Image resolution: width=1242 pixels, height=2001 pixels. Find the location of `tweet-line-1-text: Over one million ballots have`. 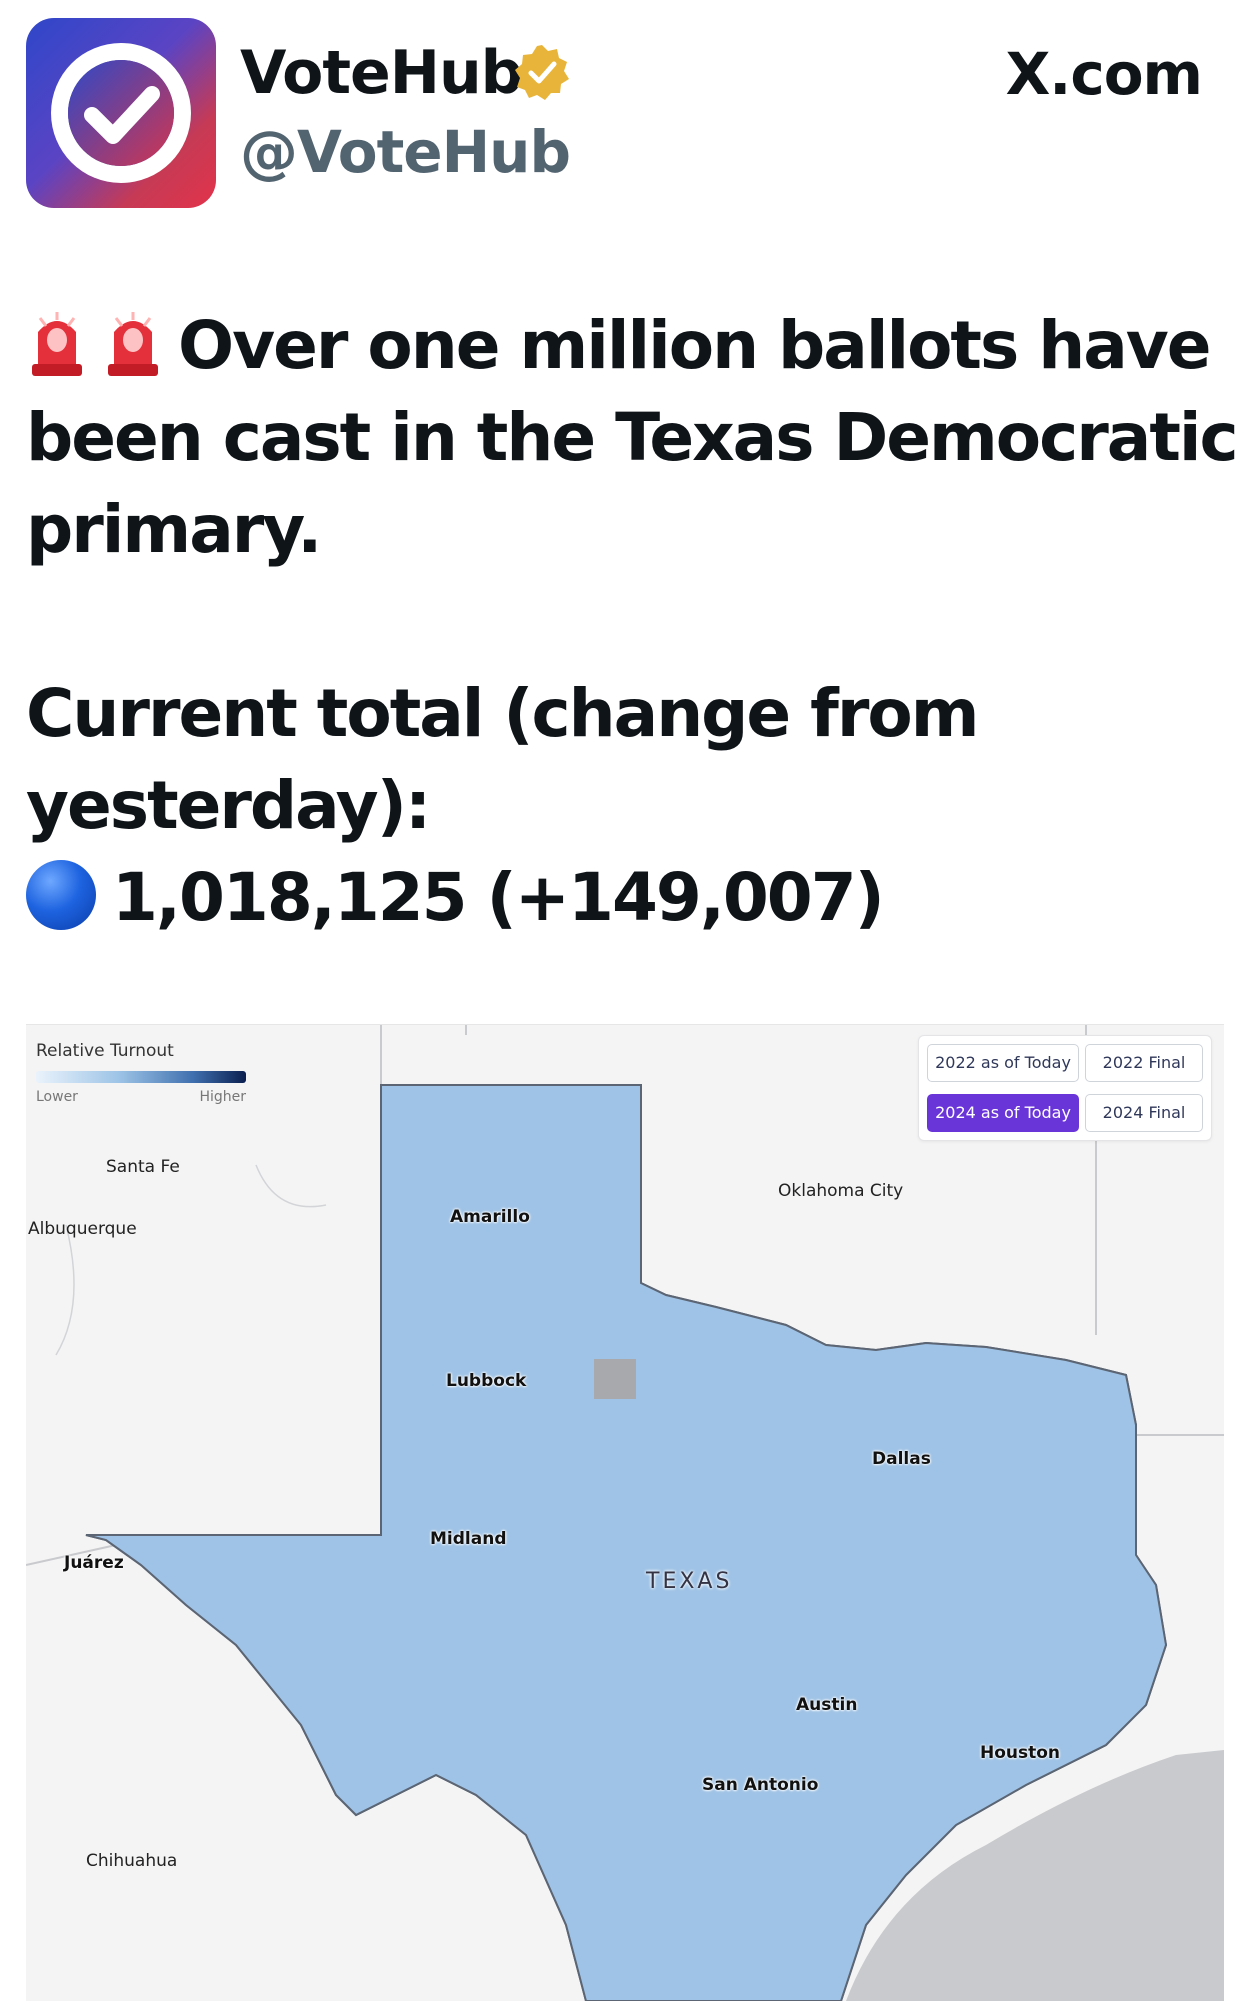

tweet-line-1-text: Over one million ballots have is located at coordinates (695, 345).